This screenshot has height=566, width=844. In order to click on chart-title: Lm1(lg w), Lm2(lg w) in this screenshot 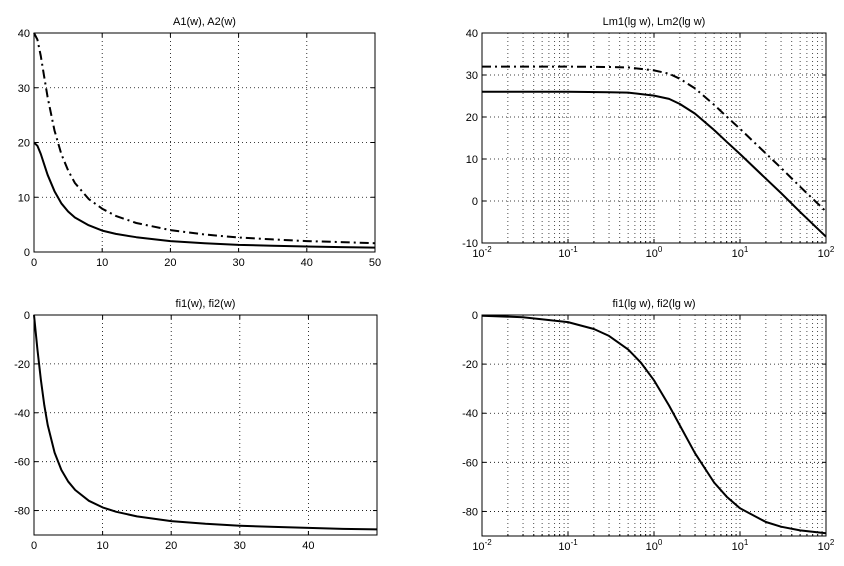, I will do `click(654, 22)`.